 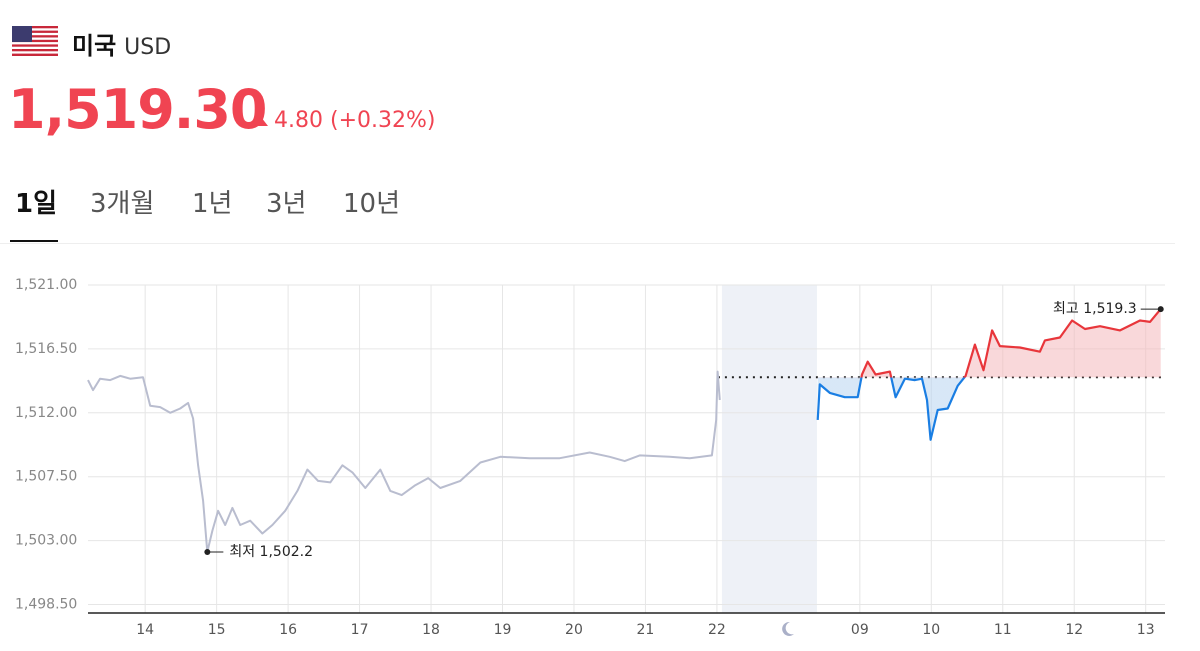 What do you see at coordinates (372, 204) in the screenshot?
I see `tab: 10년` at bounding box center [372, 204].